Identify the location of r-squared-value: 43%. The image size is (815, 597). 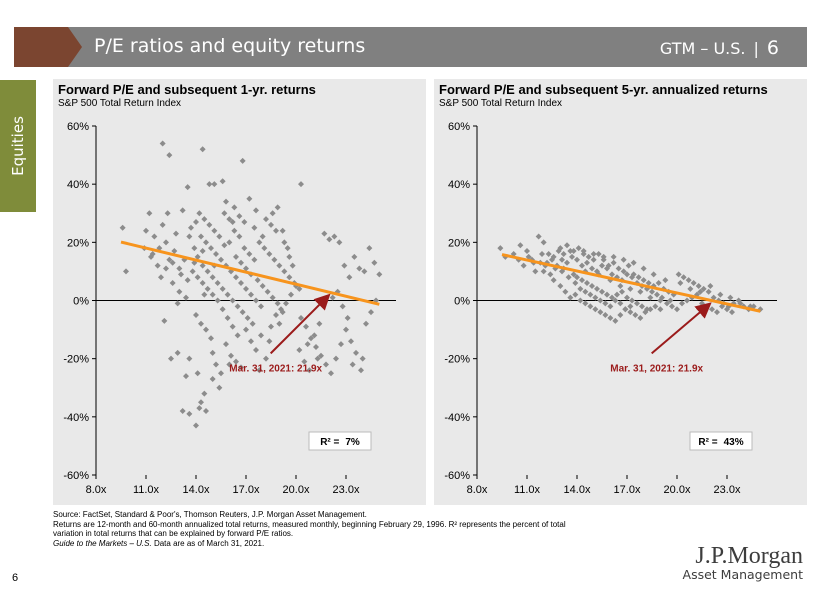
(734, 442).